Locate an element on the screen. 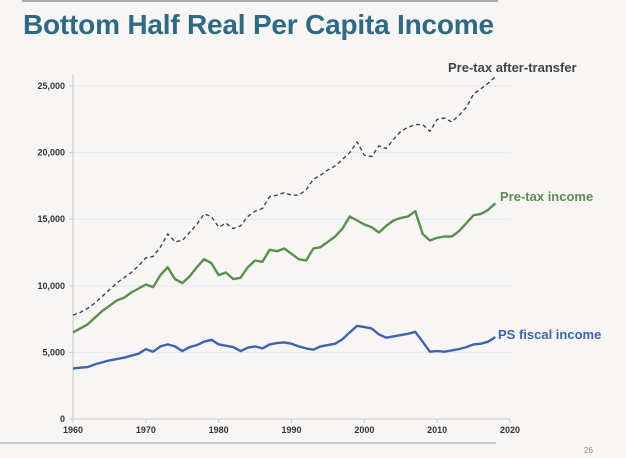 This screenshot has width=626, height=458. y-tick-label: 15,000 is located at coordinates (51, 219).